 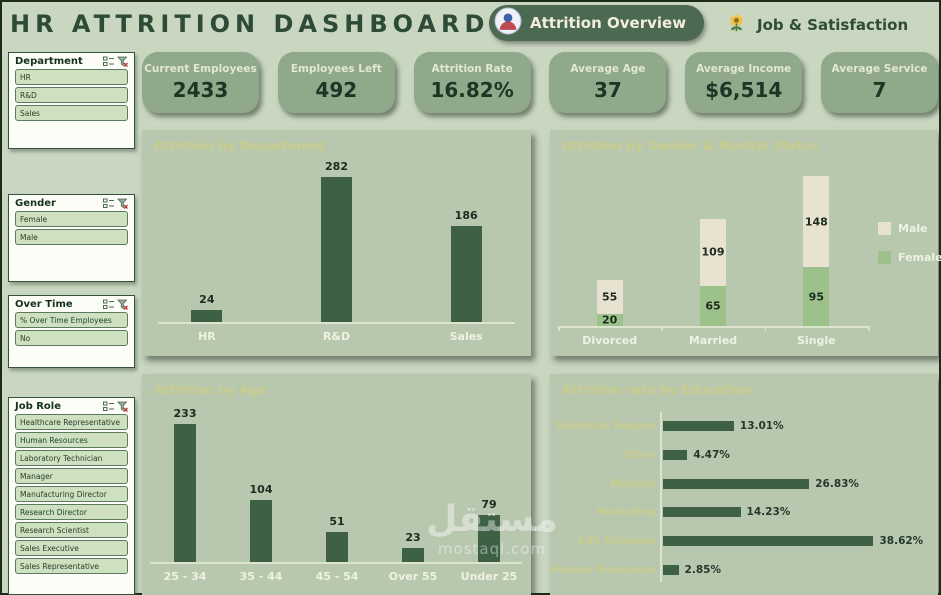 I want to click on bar-value-label: 186, so click(x=466, y=216).